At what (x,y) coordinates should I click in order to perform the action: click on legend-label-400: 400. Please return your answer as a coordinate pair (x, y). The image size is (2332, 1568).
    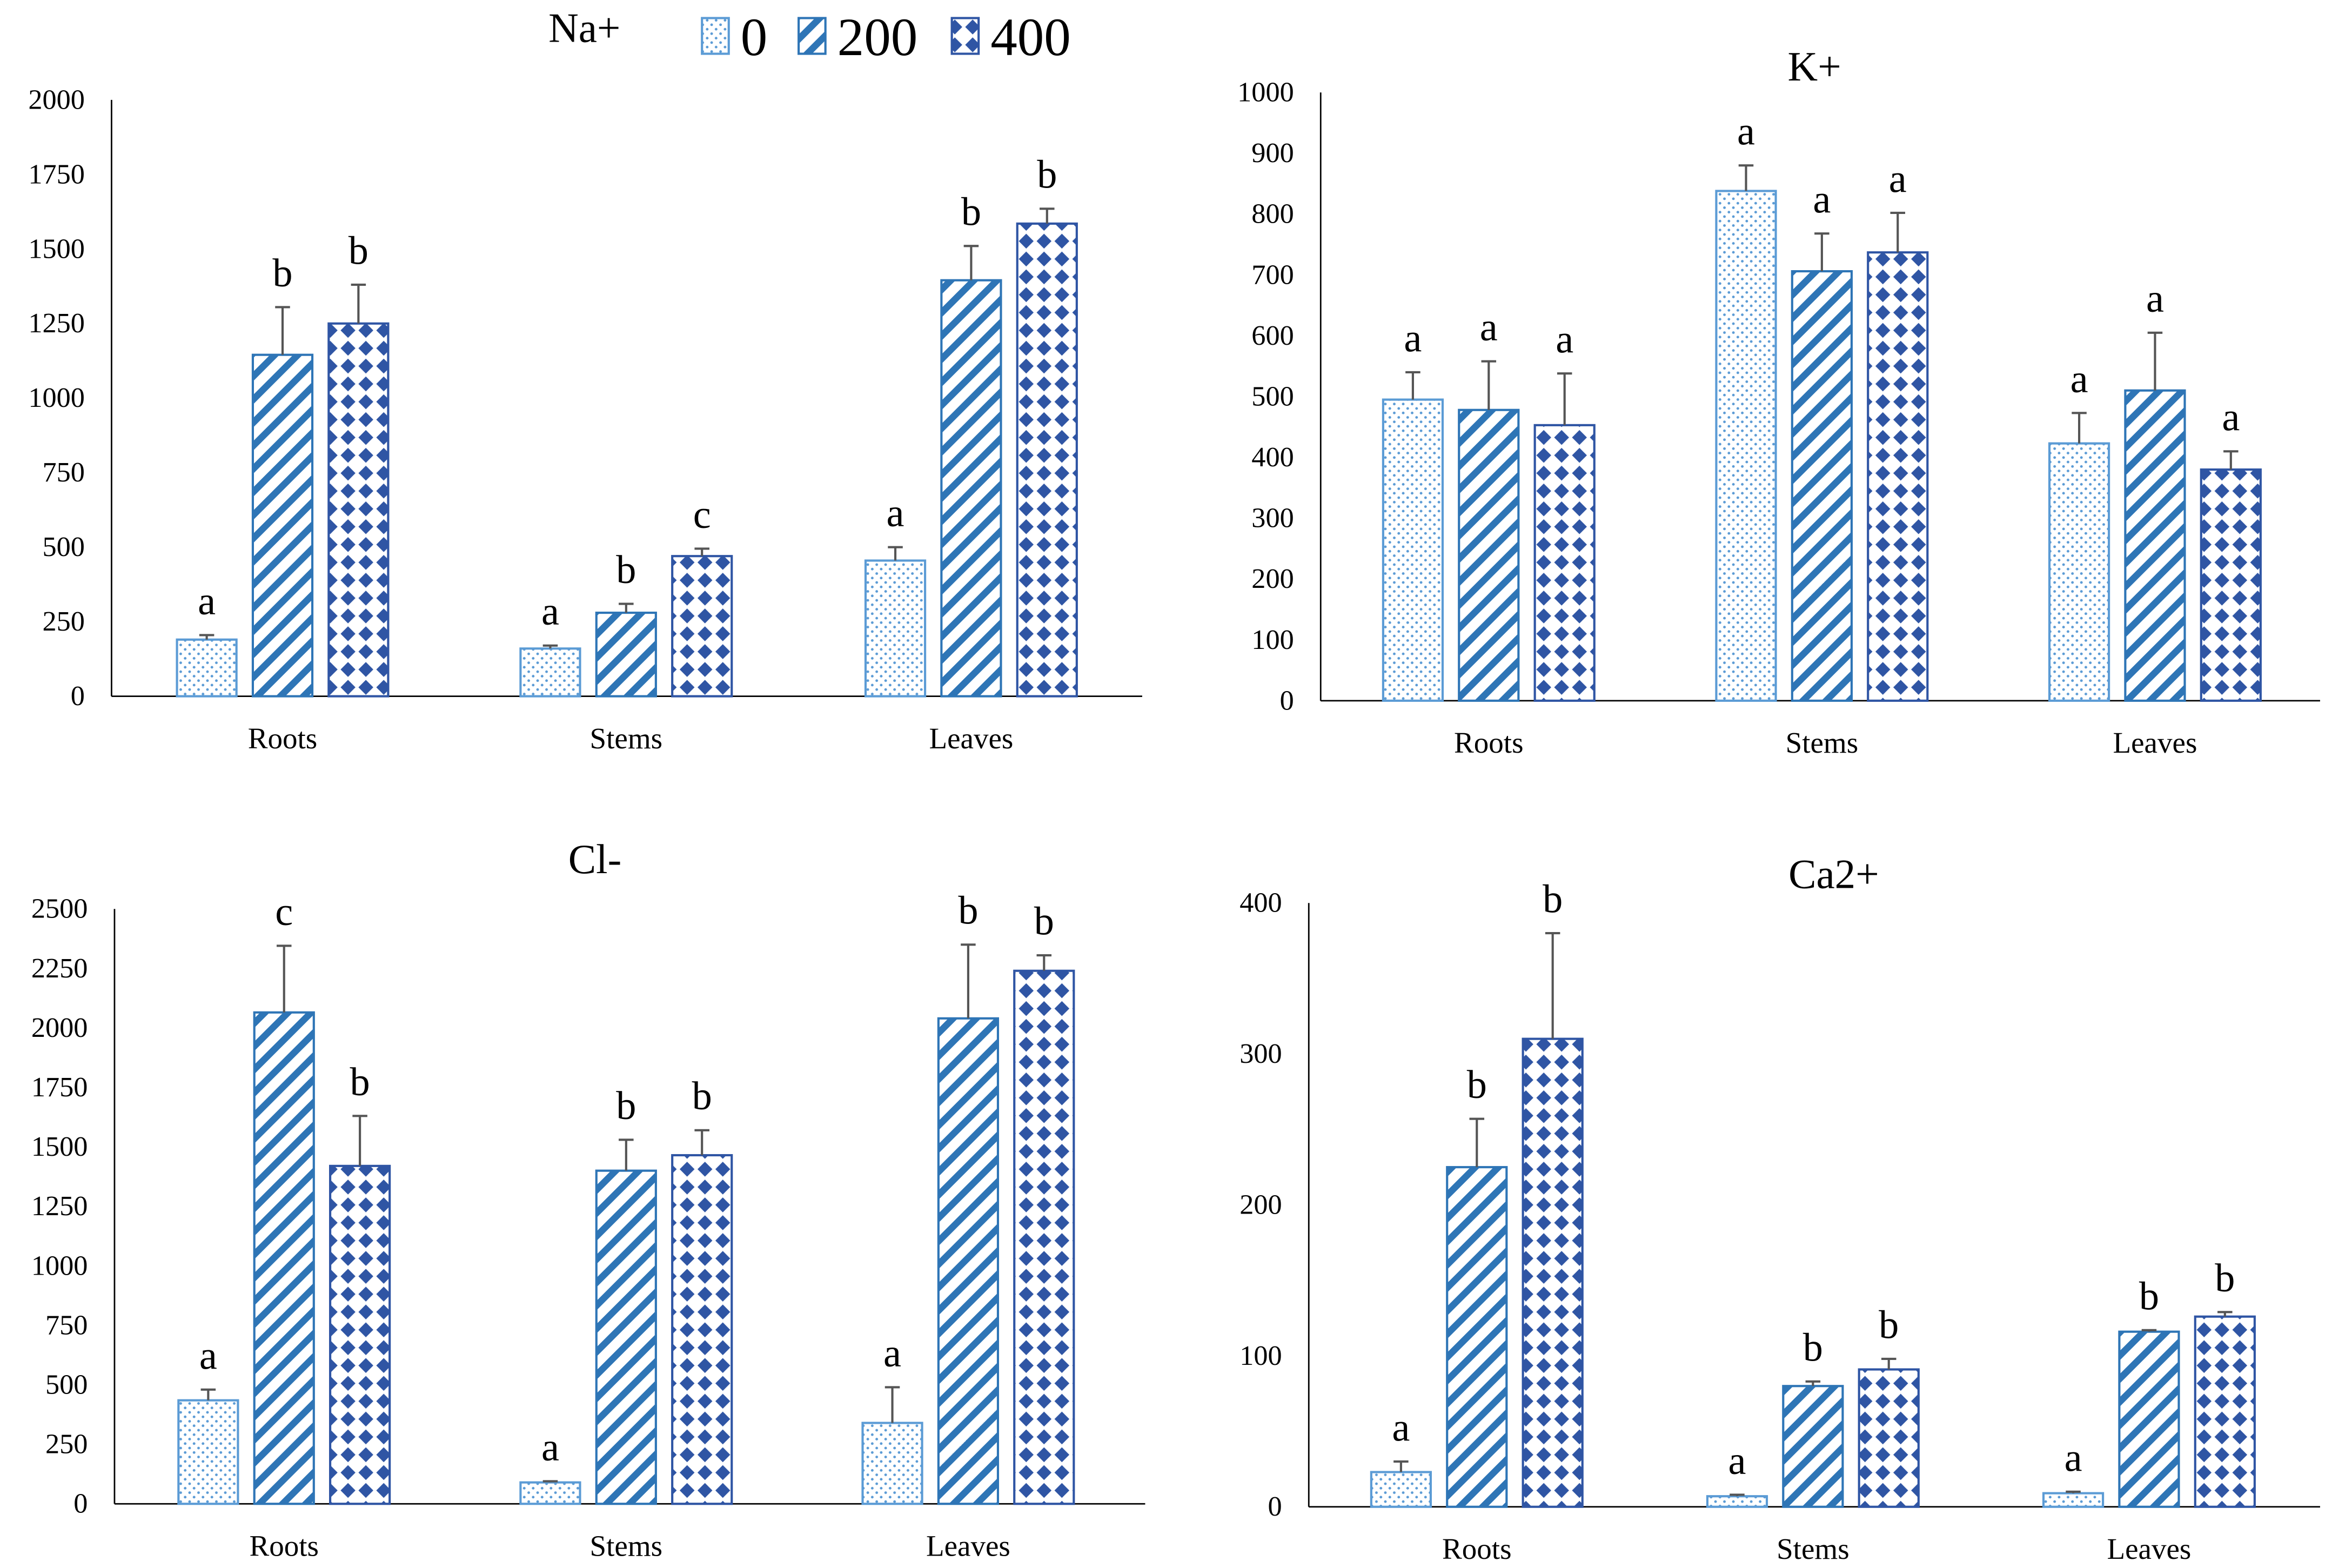
    Looking at the image, I should click on (1030, 37).